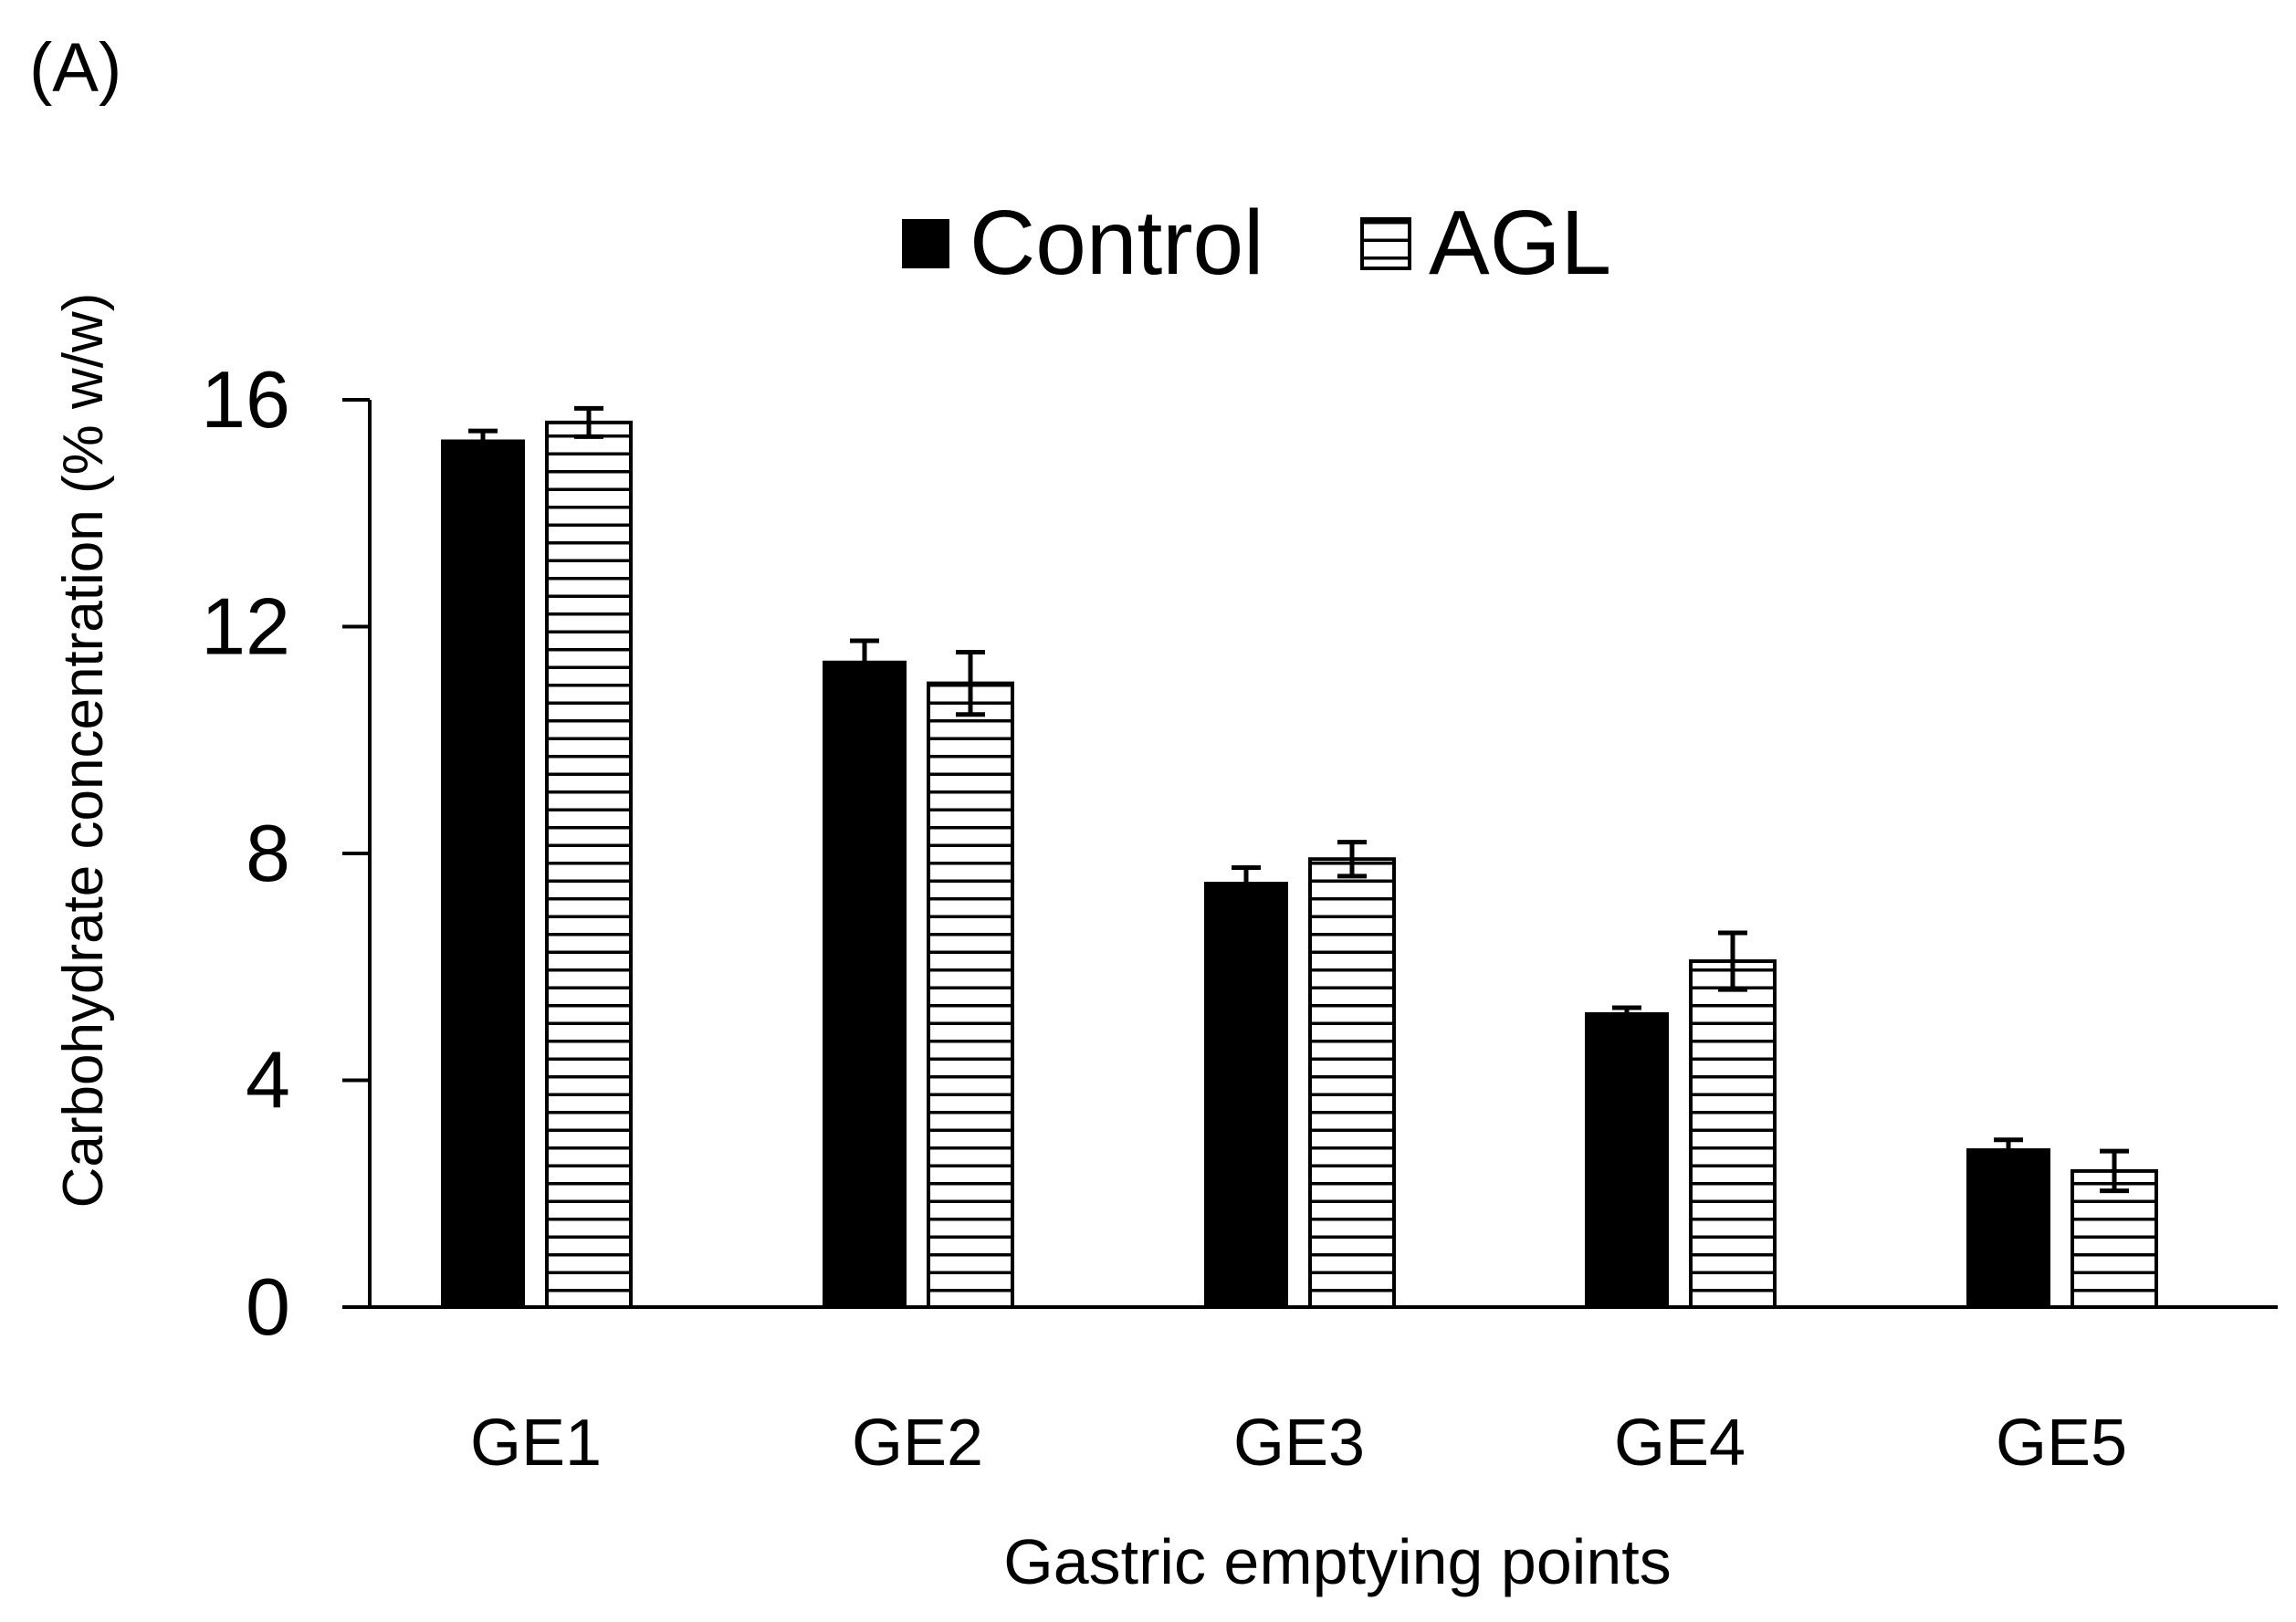 The height and width of the screenshot is (1622, 2296). Describe the element at coordinates (1385, 243) in the screenshot. I see `legend-swatch-agl` at that location.